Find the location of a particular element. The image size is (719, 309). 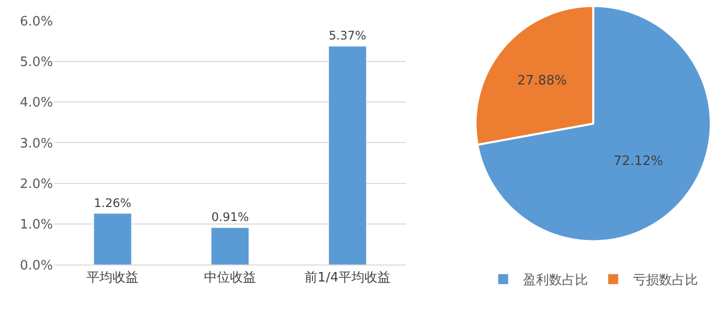

data-label: 1.26% is located at coordinates (113, 203).